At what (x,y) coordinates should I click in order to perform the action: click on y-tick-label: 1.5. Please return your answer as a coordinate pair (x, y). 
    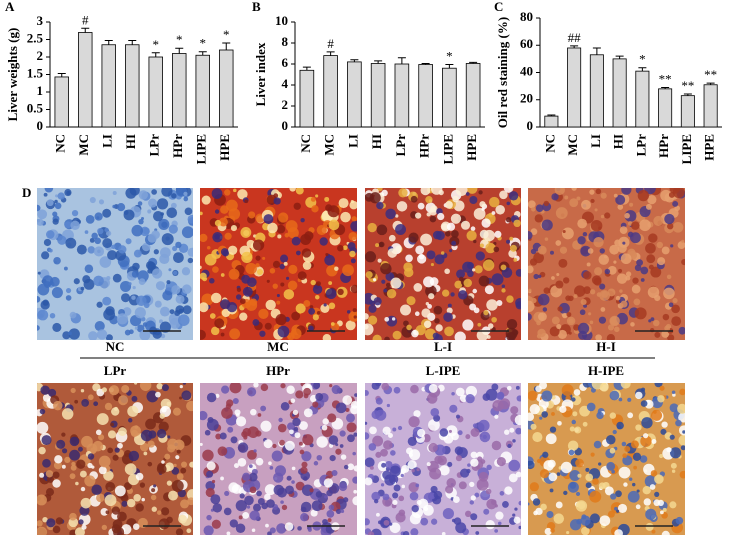
    Looking at the image, I should click on (35, 72).